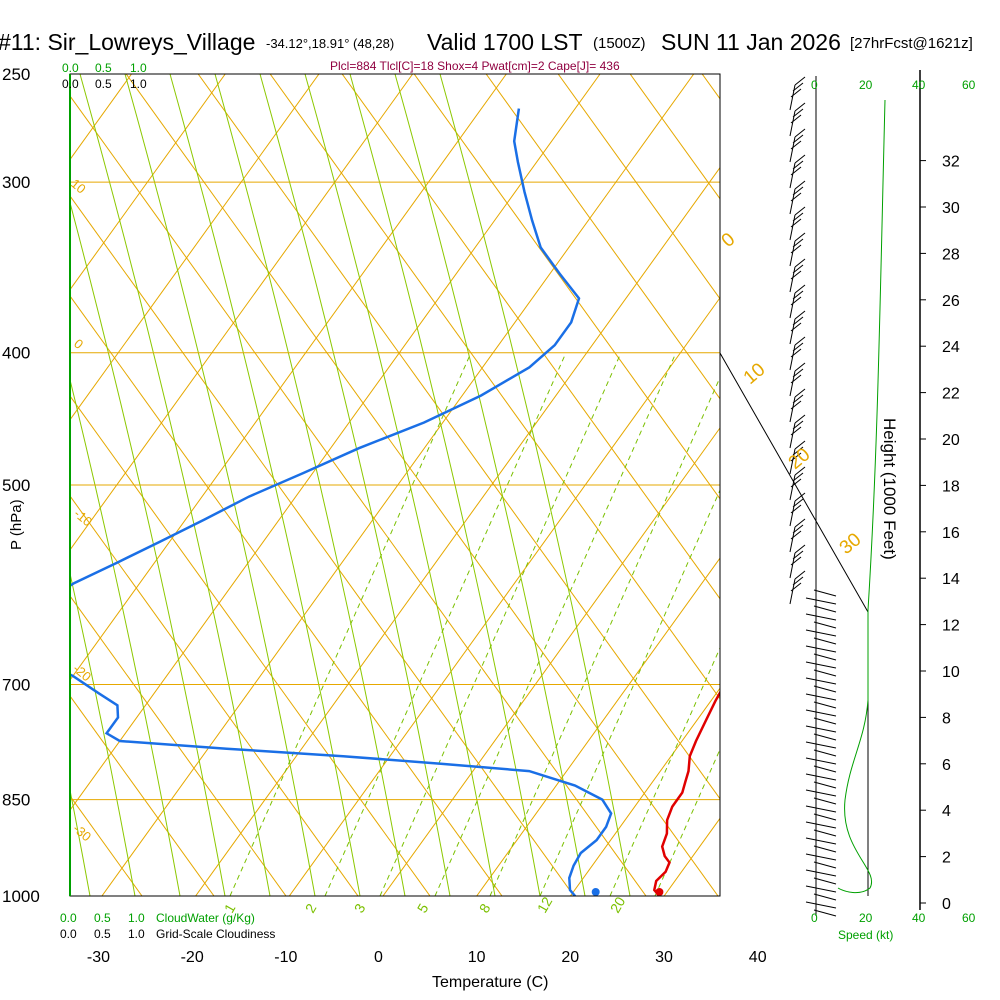  What do you see at coordinates (861, 496) in the screenshot?
I see `wind-speed-profile` at bounding box center [861, 496].